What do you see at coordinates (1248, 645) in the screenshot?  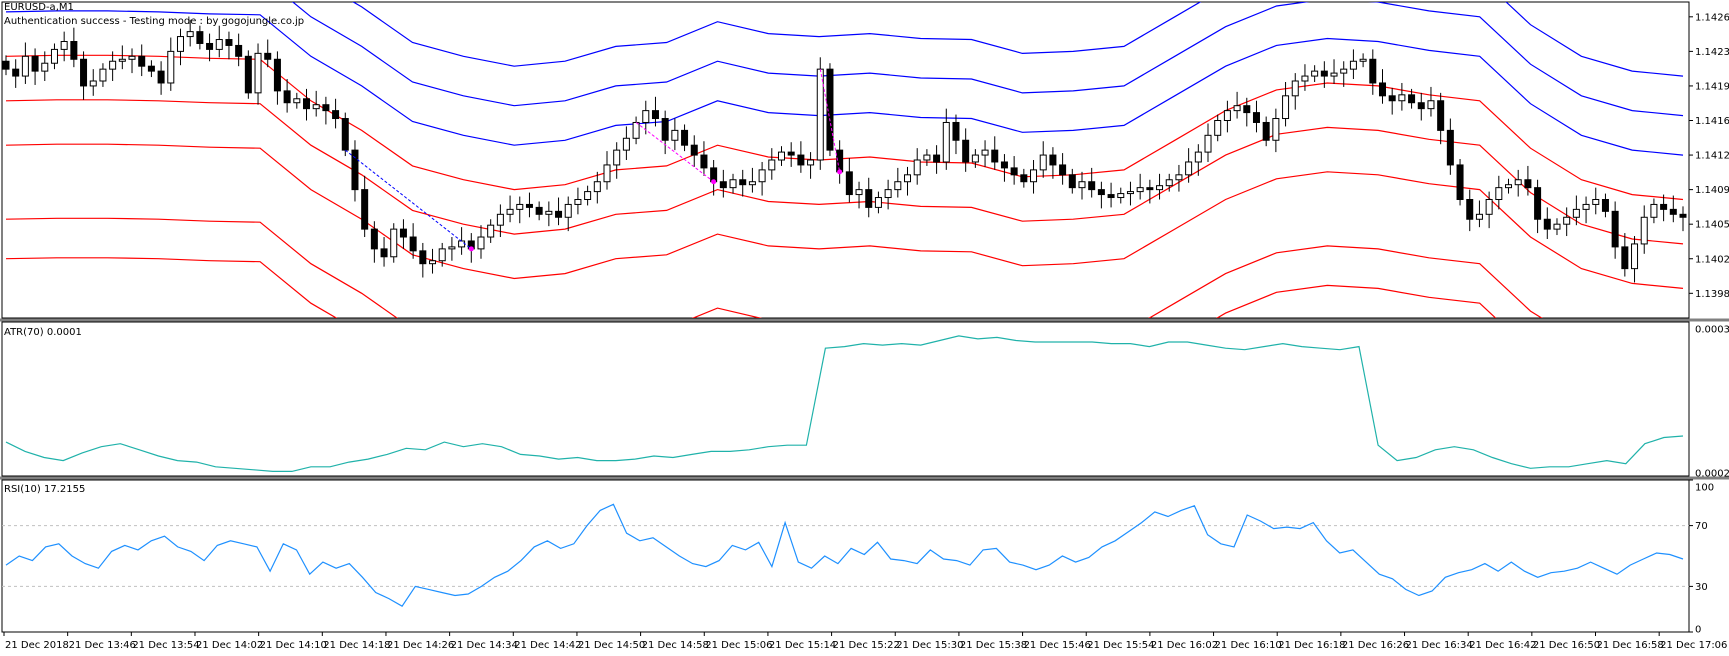 I see `time-tick-label: 21 Dec 16:10` at bounding box center [1248, 645].